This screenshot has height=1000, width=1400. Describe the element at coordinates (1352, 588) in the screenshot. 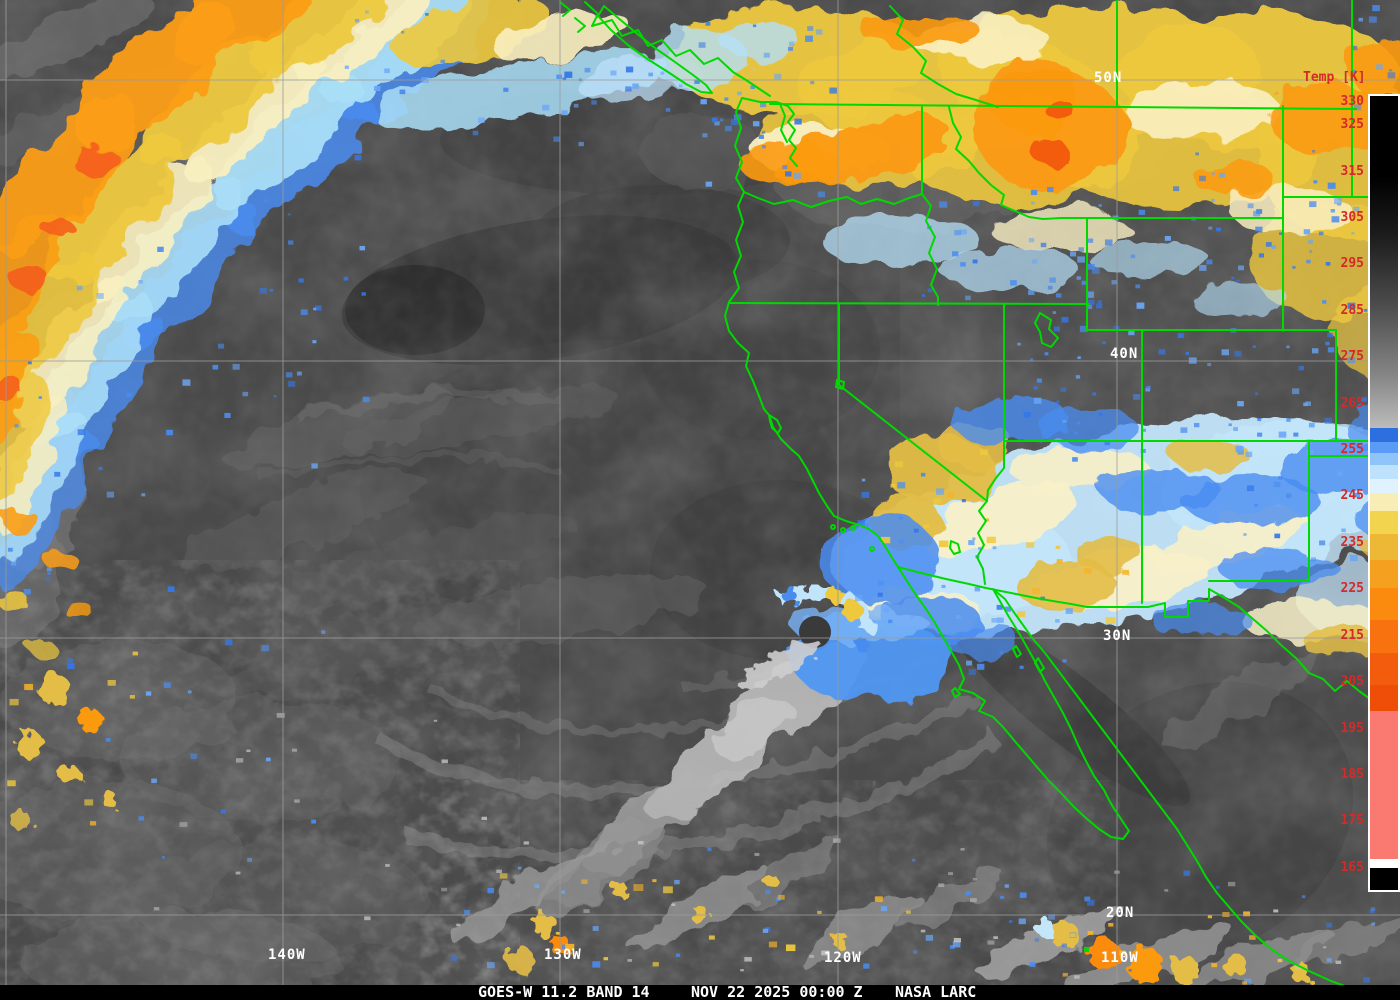

I see `colorbar-tick-225: 225` at that location.